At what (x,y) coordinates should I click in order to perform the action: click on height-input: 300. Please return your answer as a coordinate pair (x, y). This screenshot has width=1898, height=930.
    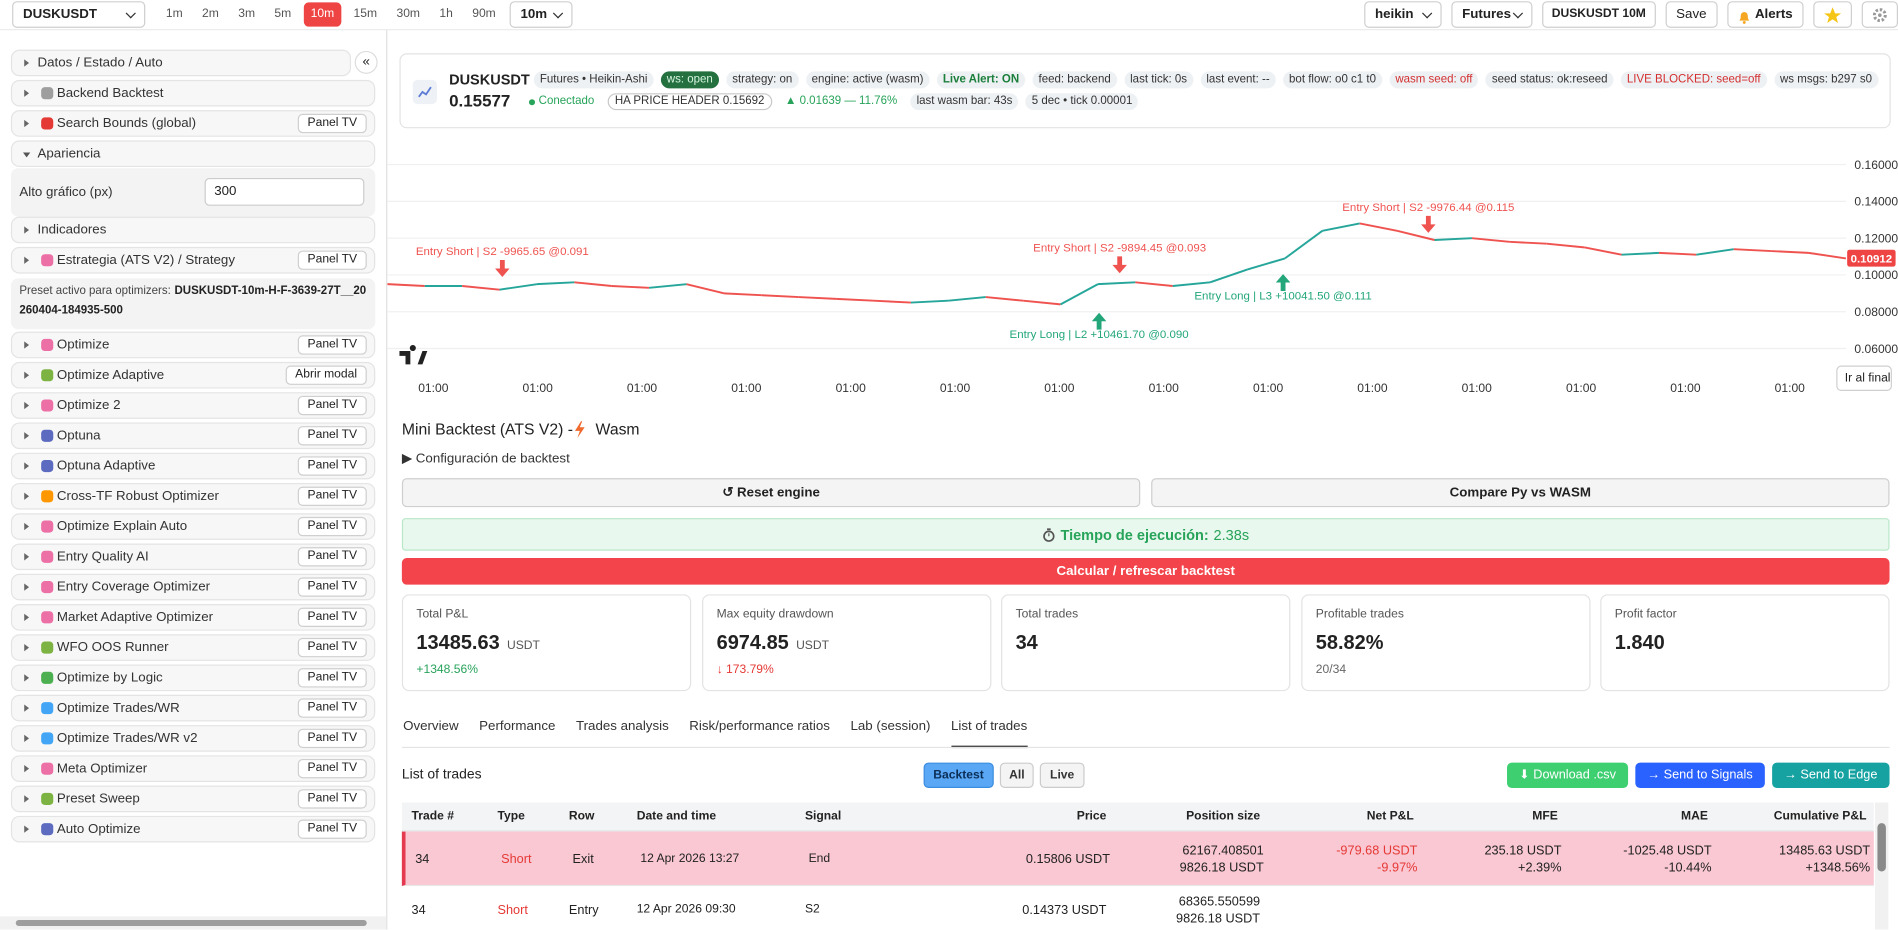
    Looking at the image, I should click on (284, 191).